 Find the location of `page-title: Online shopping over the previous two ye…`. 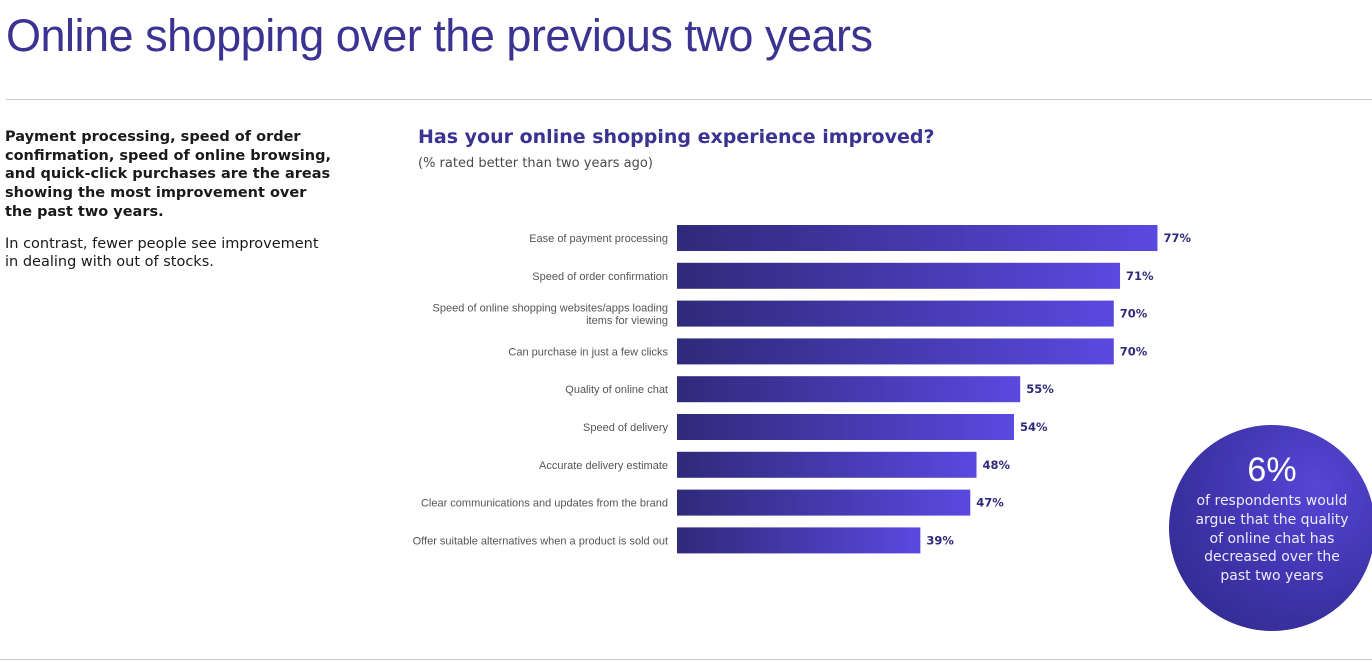

page-title: Online shopping over the previous two ye… is located at coordinates (439, 35).